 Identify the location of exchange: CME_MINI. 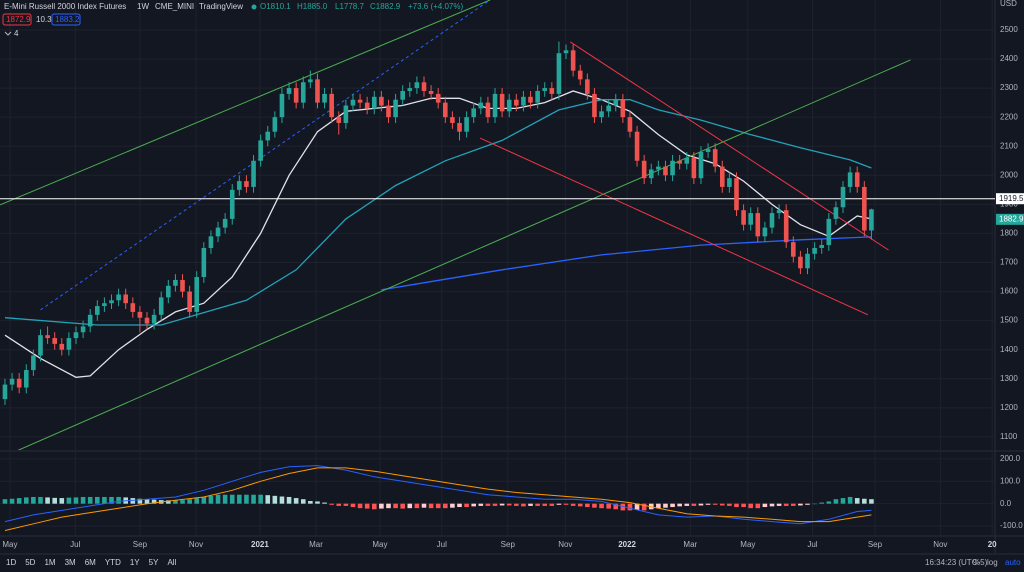
(174, 6).